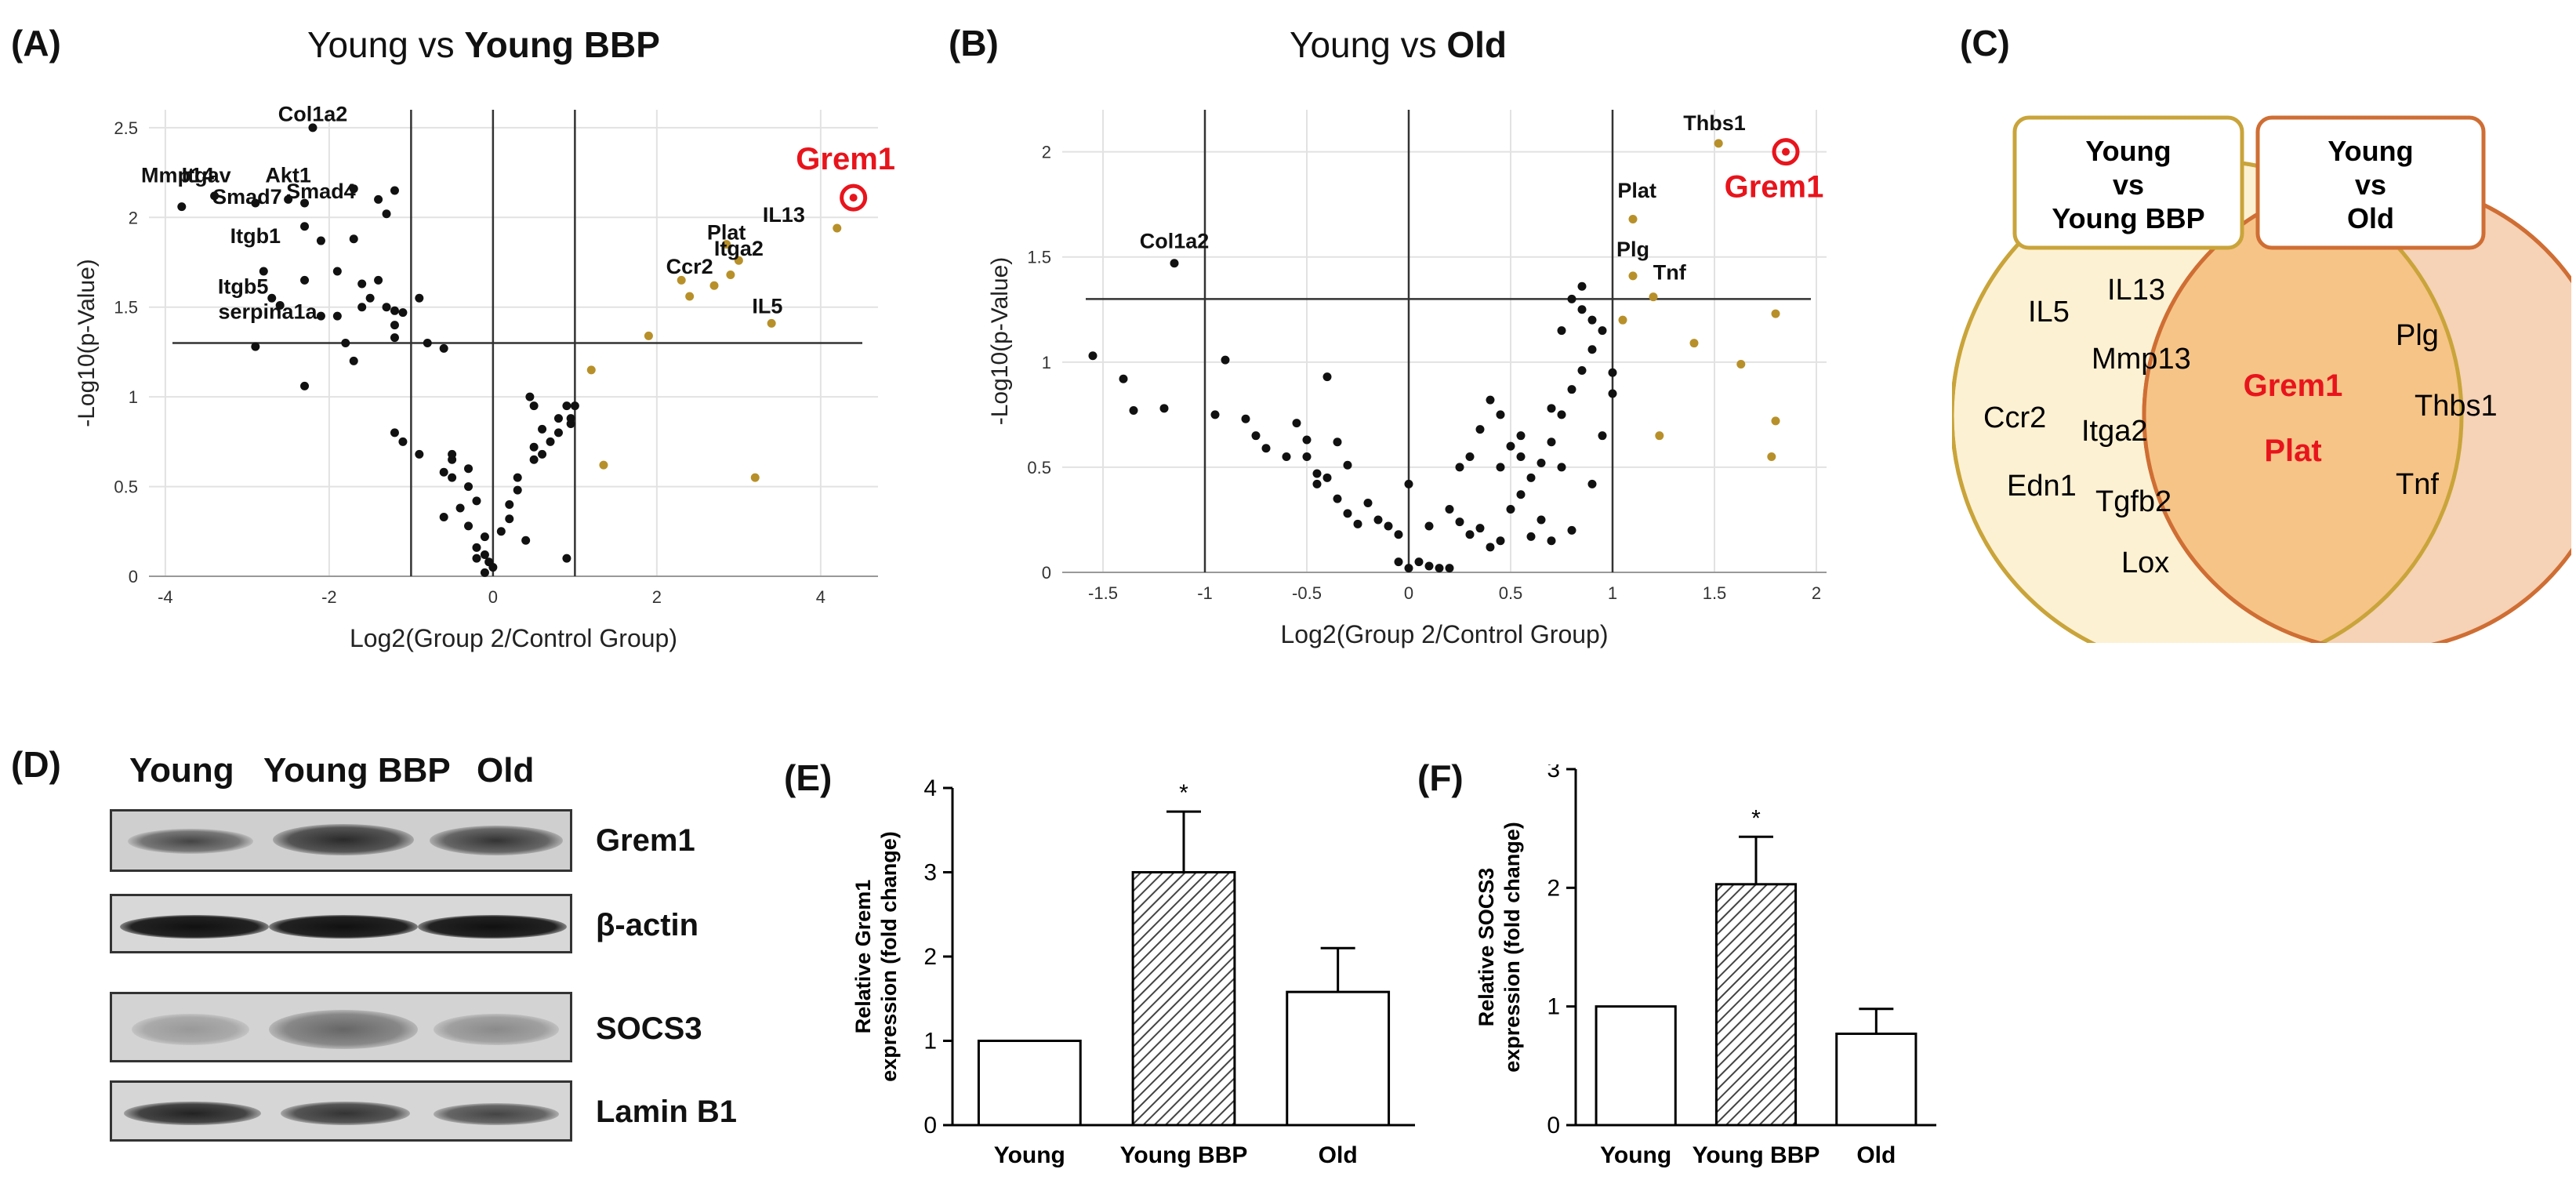 The height and width of the screenshot is (1180, 2576). Describe the element at coordinates (2456, 406) in the screenshot. I see `venn-gene-thbs1: Thbs1` at that location.